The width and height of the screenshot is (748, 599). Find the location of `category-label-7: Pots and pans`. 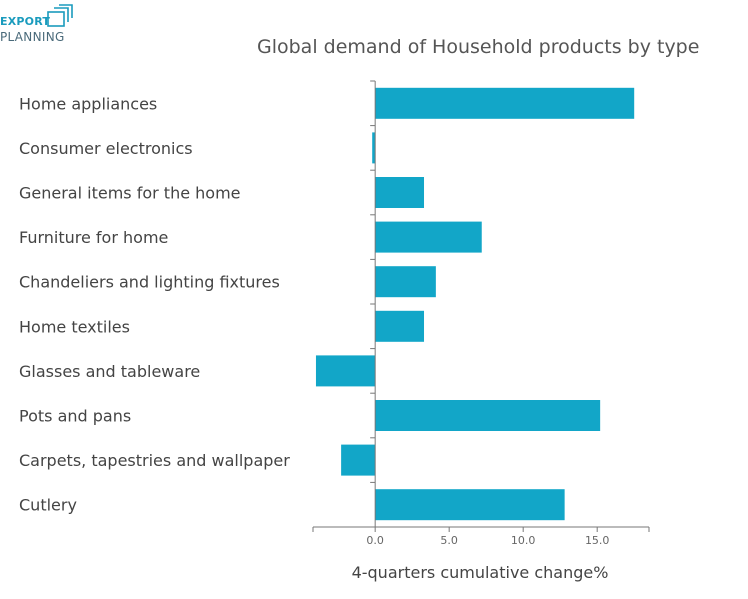

category-label-7: Pots and pans is located at coordinates (75, 416).